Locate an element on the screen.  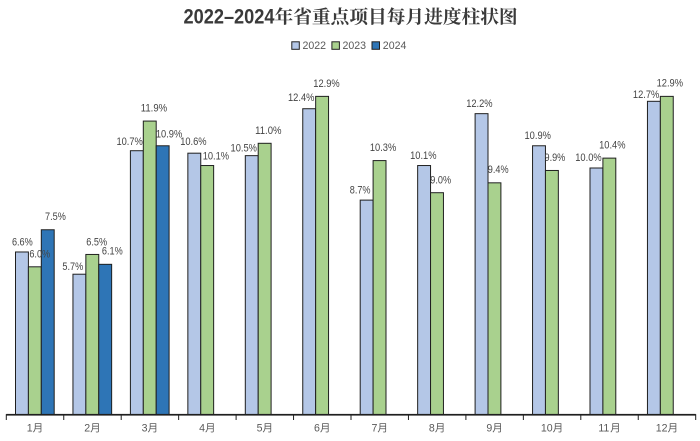
svg-text: 9.4% is located at coordinates (498, 170).